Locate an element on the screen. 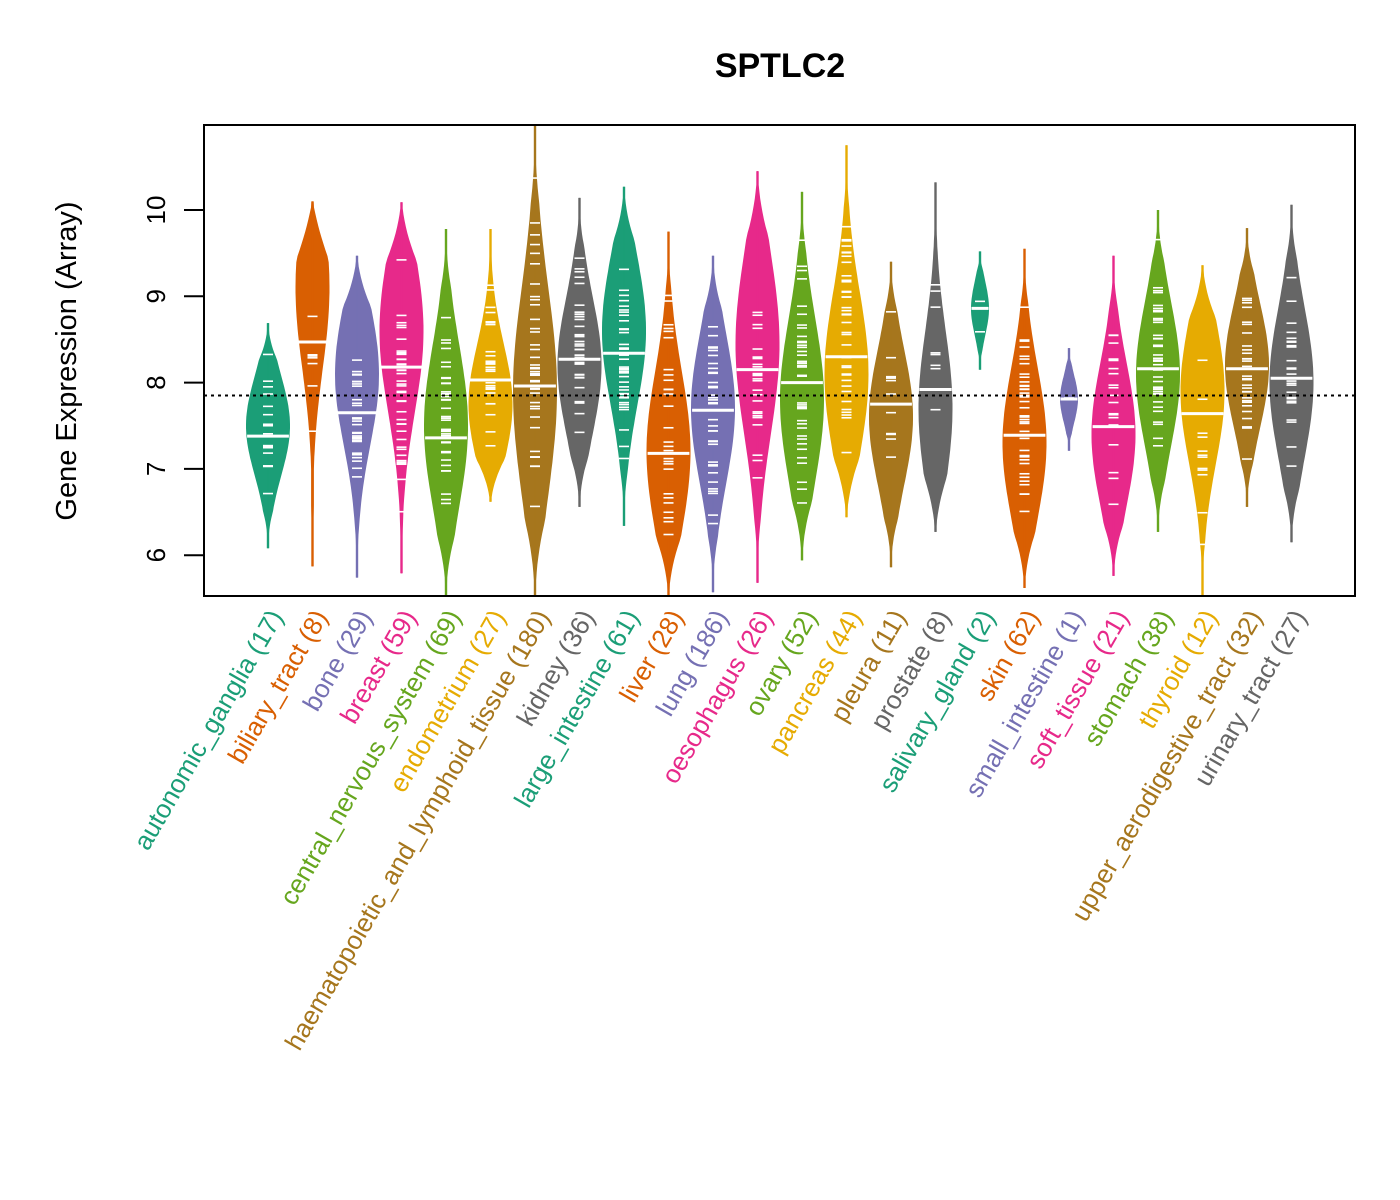 Image resolution: width=1400 pixels, height=1200 pixels. chart-title: SPTLC2 is located at coordinates (780, 66).